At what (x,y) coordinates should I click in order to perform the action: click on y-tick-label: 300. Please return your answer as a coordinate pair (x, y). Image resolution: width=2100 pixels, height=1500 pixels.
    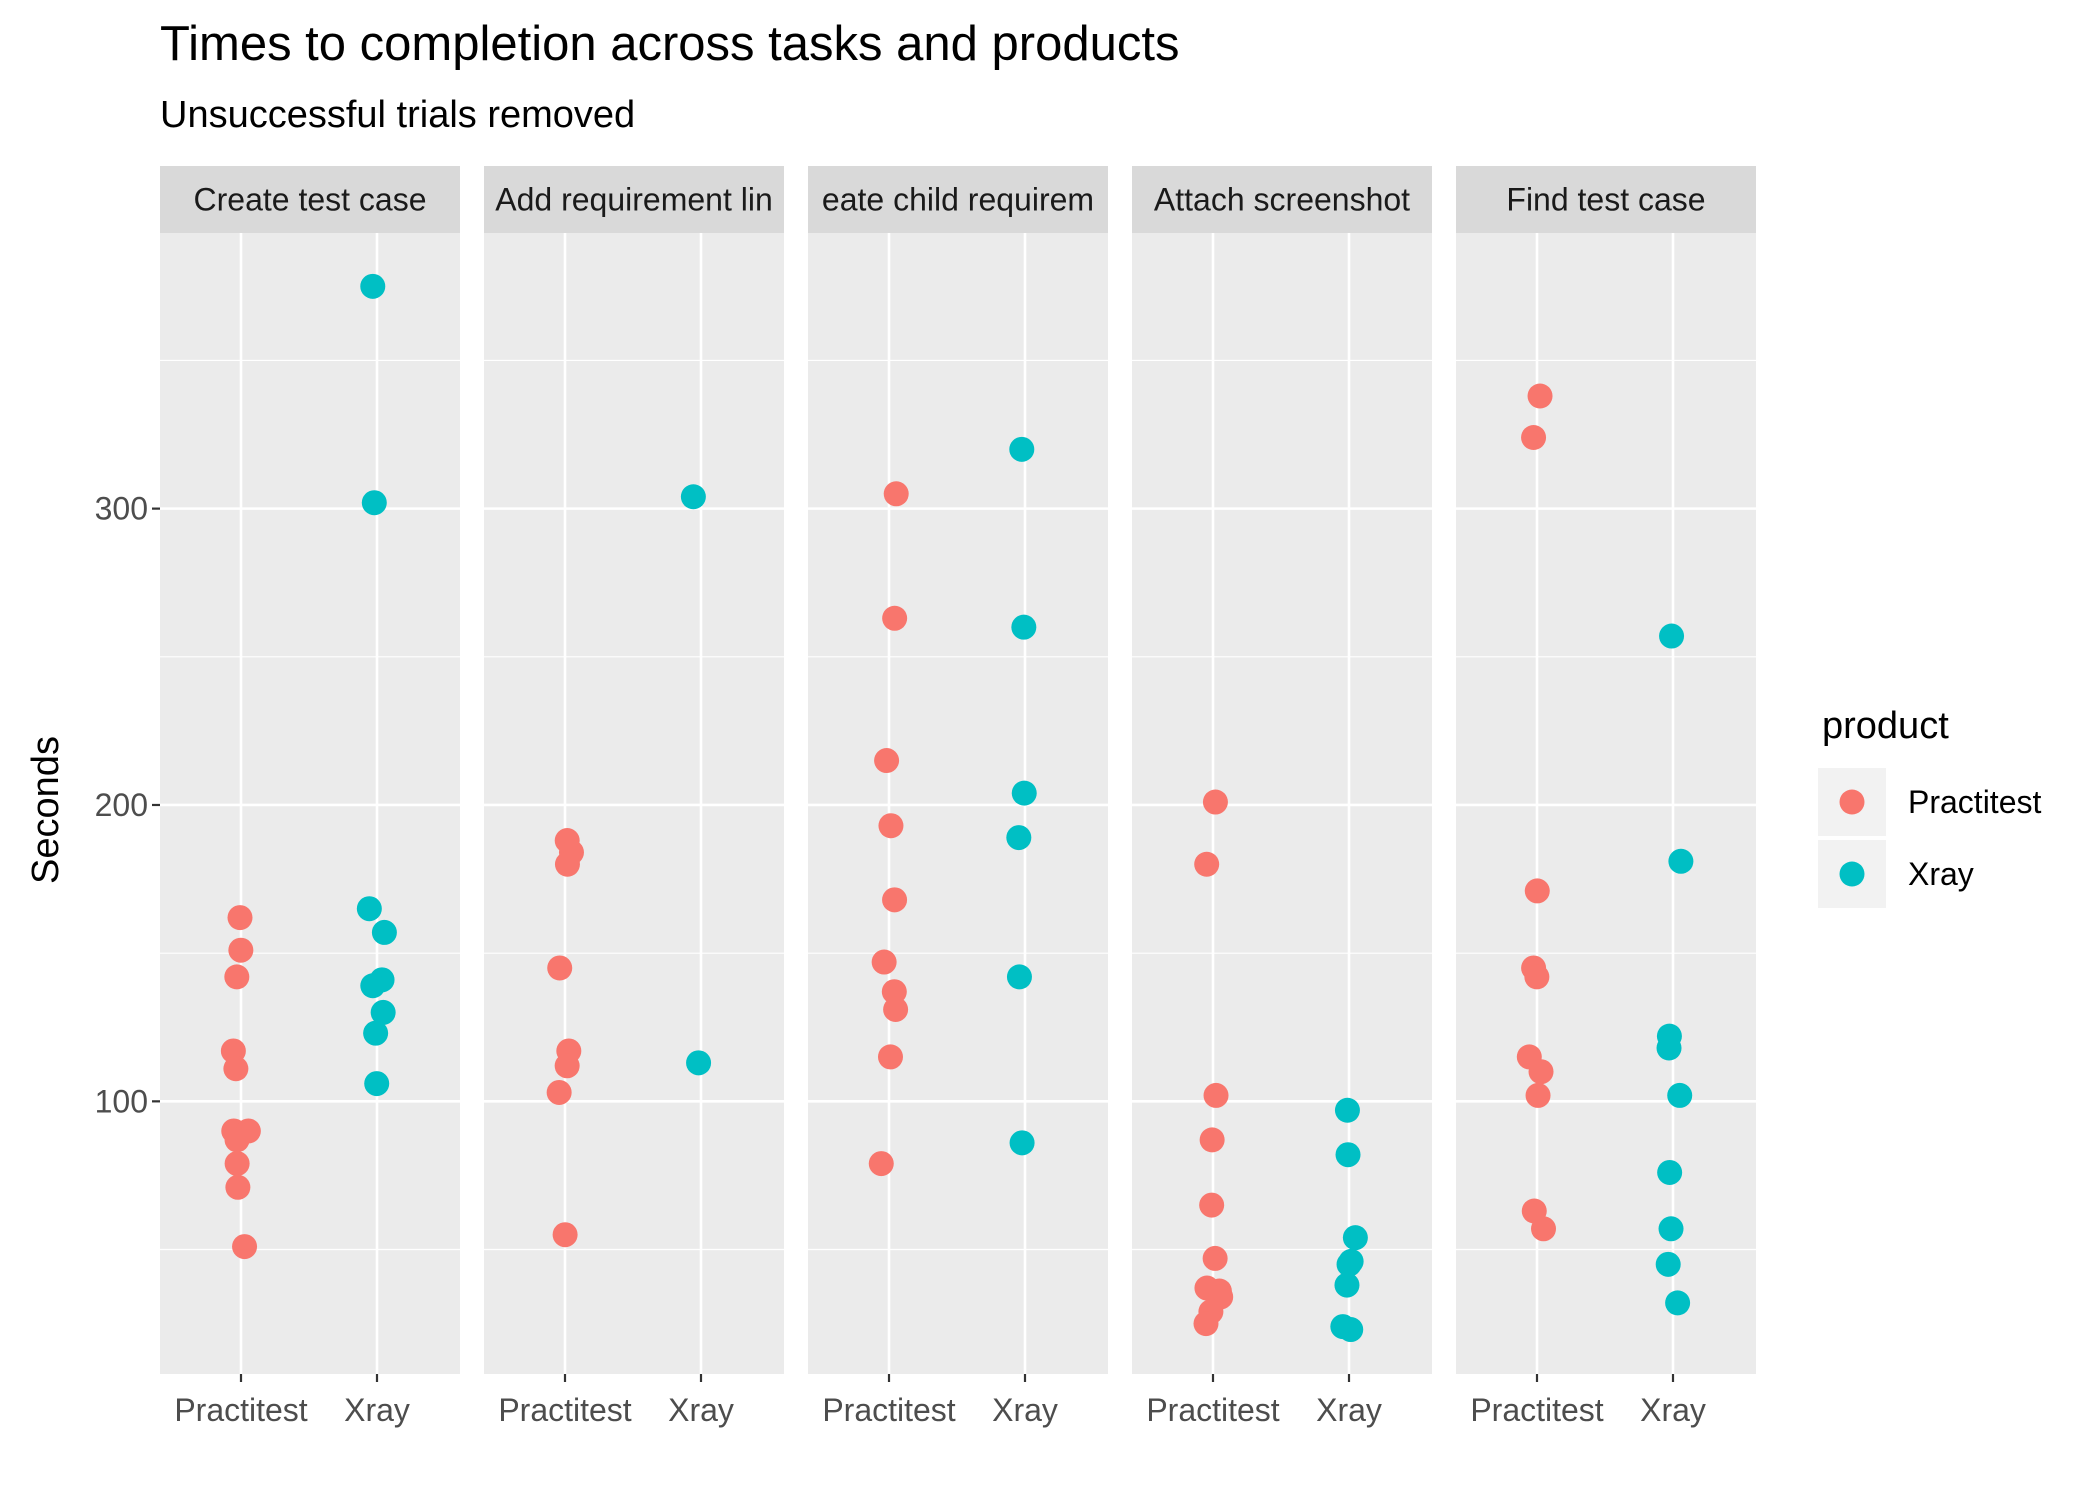
    Looking at the image, I should click on (121, 509).